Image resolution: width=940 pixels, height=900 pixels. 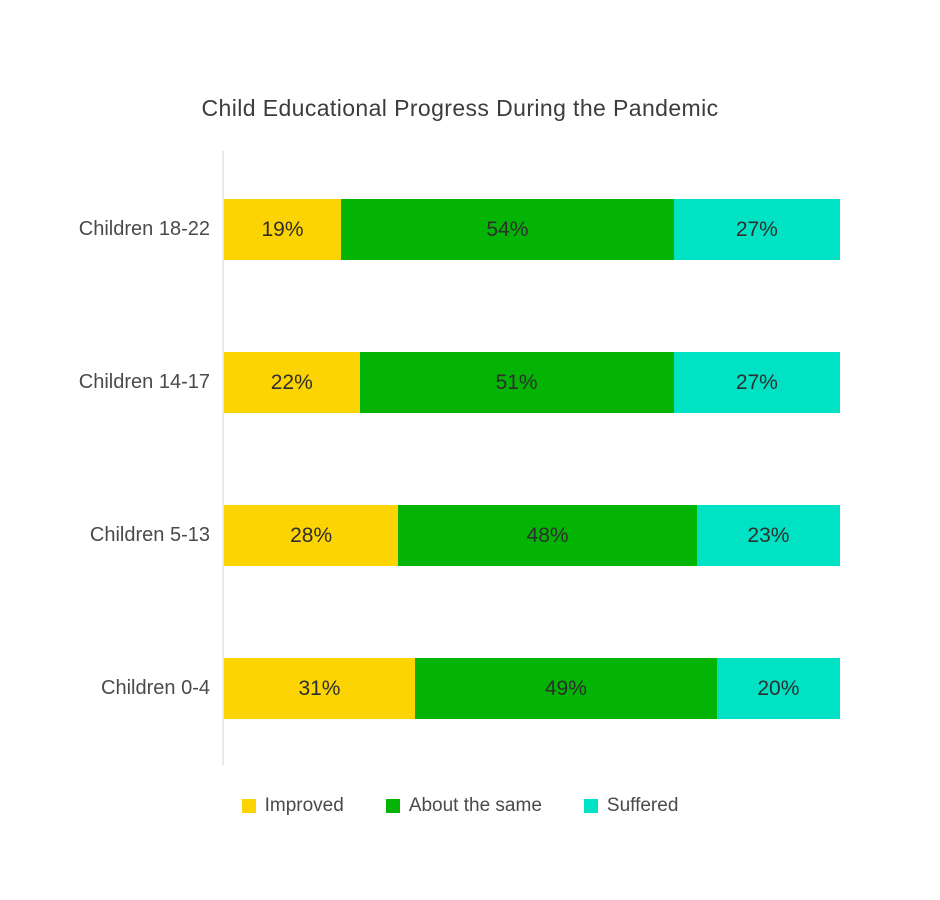 I want to click on chart-row: Children 14-17 22% 51% 27%, so click(x=420, y=382).